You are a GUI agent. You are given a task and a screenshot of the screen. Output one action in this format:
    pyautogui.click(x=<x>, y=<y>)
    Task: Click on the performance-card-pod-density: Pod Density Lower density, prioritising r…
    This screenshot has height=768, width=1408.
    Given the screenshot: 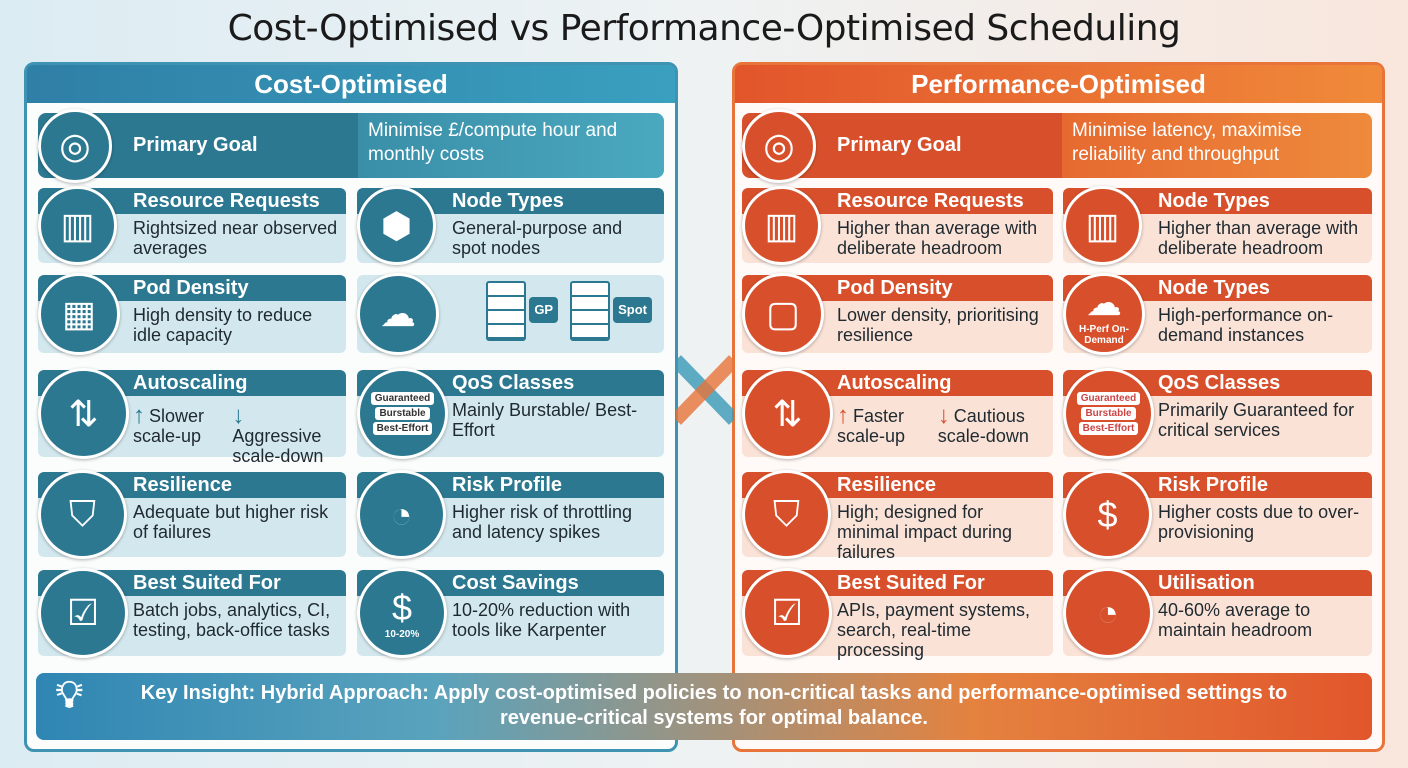 What is the action you would take?
    pyautogui.click(x=897, y=314)
    